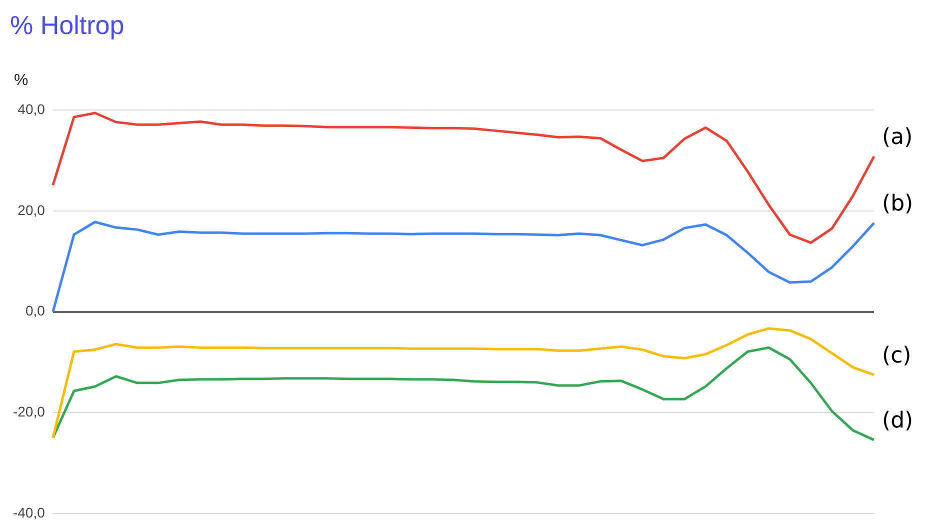 The height and width of the screenshot is (530, 934). What do you see at coordinates (898, 204) in the screenshot?
I see `series-label: (b)` at bounding box center [898, 204].